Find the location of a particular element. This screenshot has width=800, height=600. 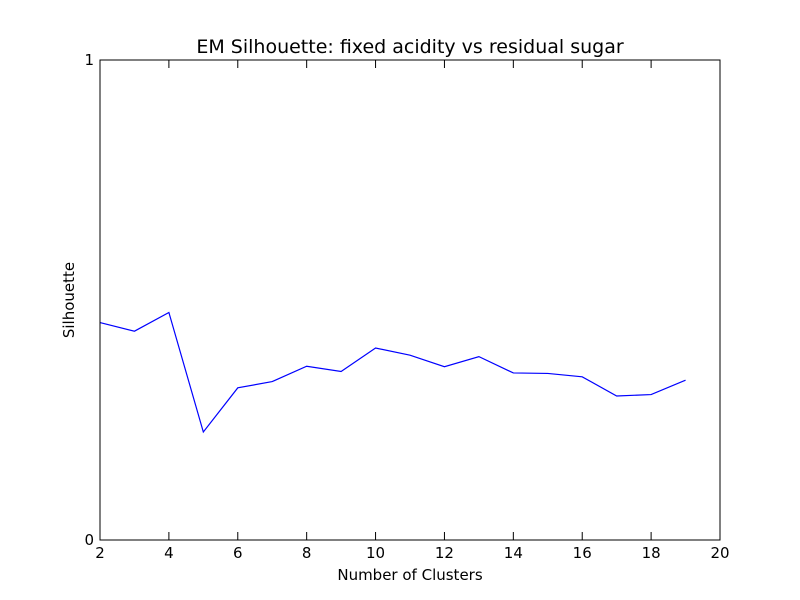

x-tick-label: 12 is located at coordinates (444, 553).